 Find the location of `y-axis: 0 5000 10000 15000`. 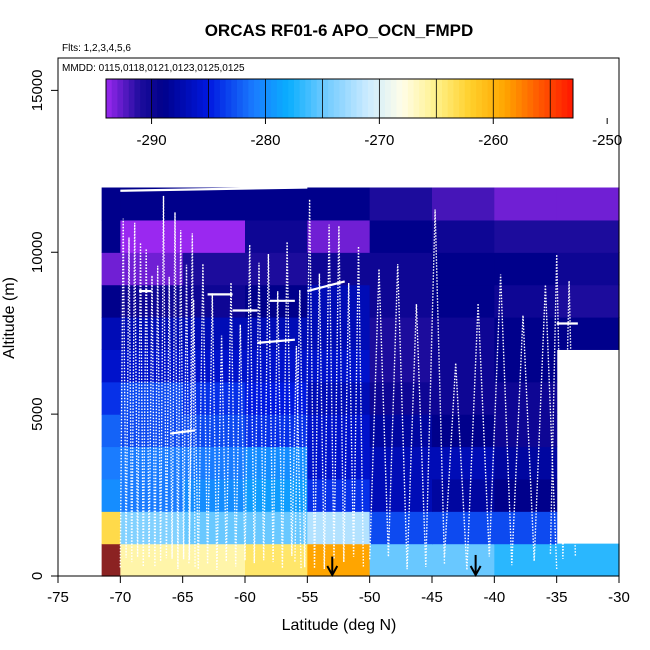

y-axis: 0 5000 10000 15000 is located at coordinates (43, 325).